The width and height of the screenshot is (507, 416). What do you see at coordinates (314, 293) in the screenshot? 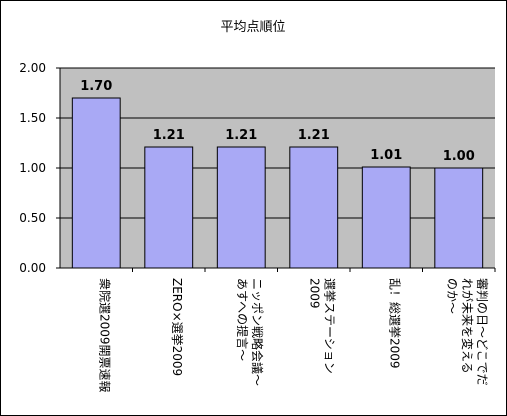
I see `category-label: 2009` at bounding box center [314, 293].